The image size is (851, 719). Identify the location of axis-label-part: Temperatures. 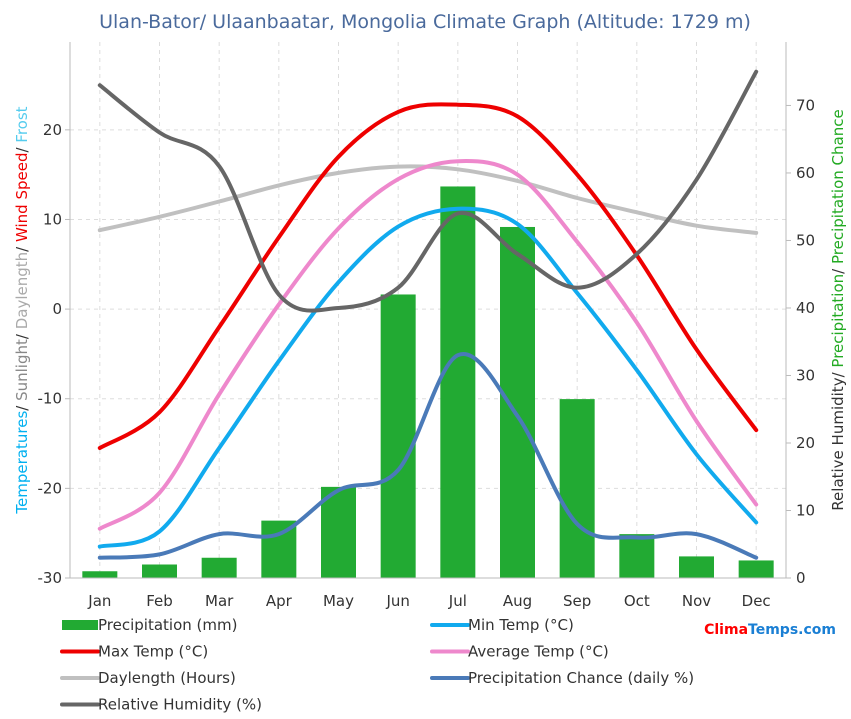
(22, 463).